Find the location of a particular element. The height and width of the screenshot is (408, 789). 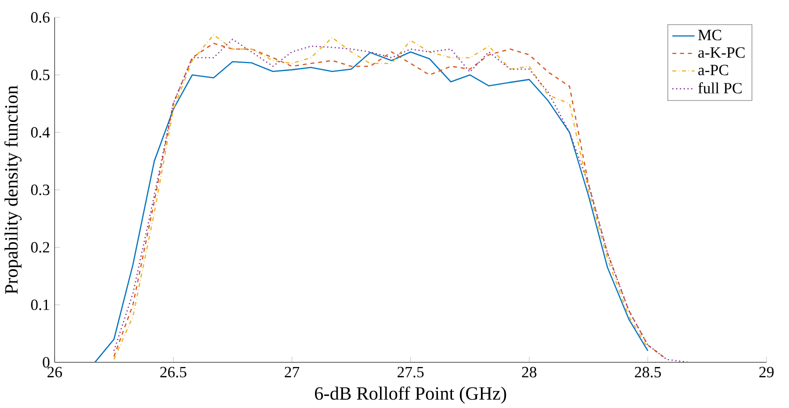

y-tick-label: 0.2 is located at coordinates (40, 247).